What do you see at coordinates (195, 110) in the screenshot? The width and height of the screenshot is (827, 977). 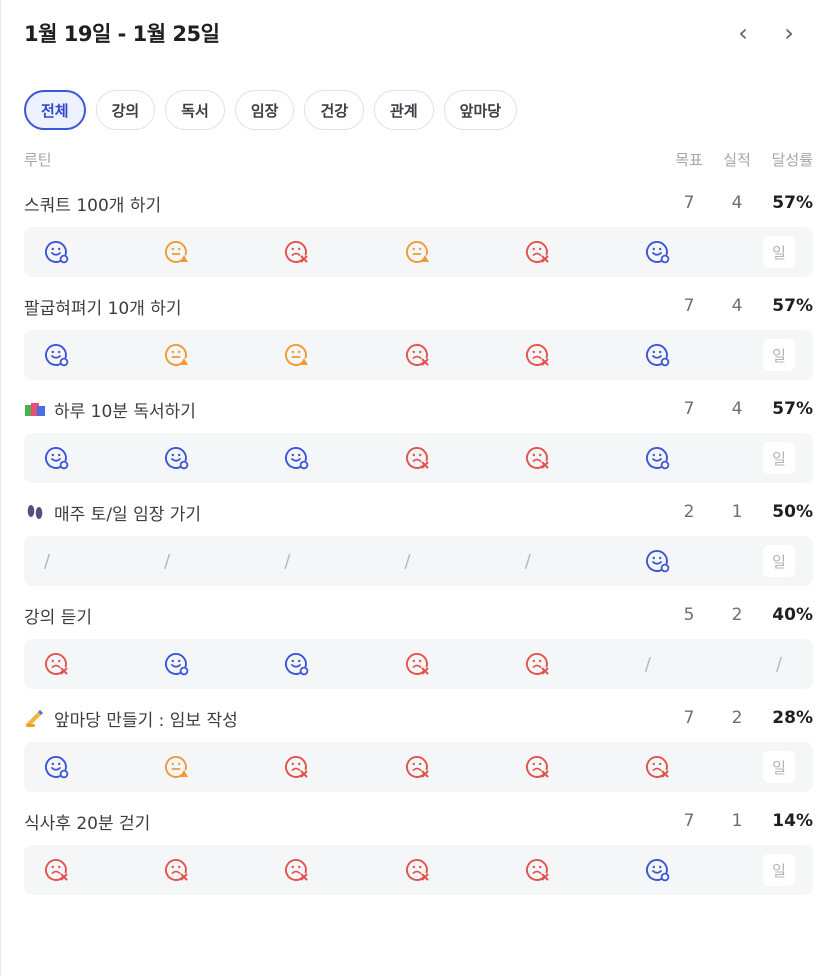 I see `tab-2: 독서` at bounding box center [195, 110].